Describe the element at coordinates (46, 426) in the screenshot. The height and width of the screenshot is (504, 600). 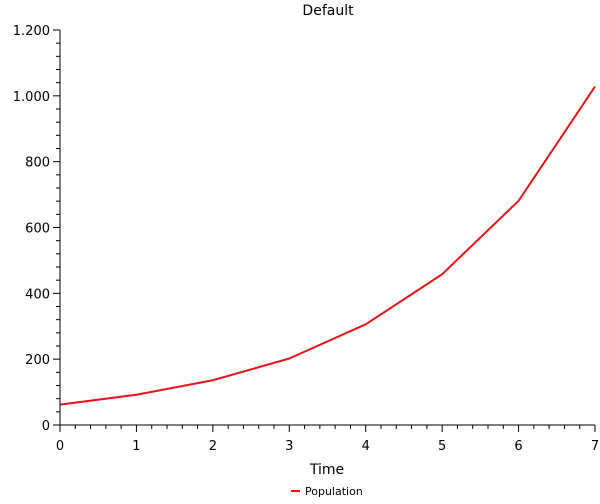
I see `y-tick-label: 0` at that location.